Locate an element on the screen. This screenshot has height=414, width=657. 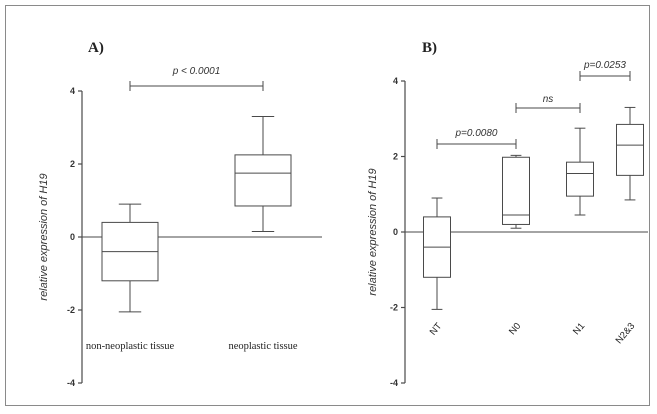
significance-bracket: p=0.0080 is located at coordinates (476, 138).